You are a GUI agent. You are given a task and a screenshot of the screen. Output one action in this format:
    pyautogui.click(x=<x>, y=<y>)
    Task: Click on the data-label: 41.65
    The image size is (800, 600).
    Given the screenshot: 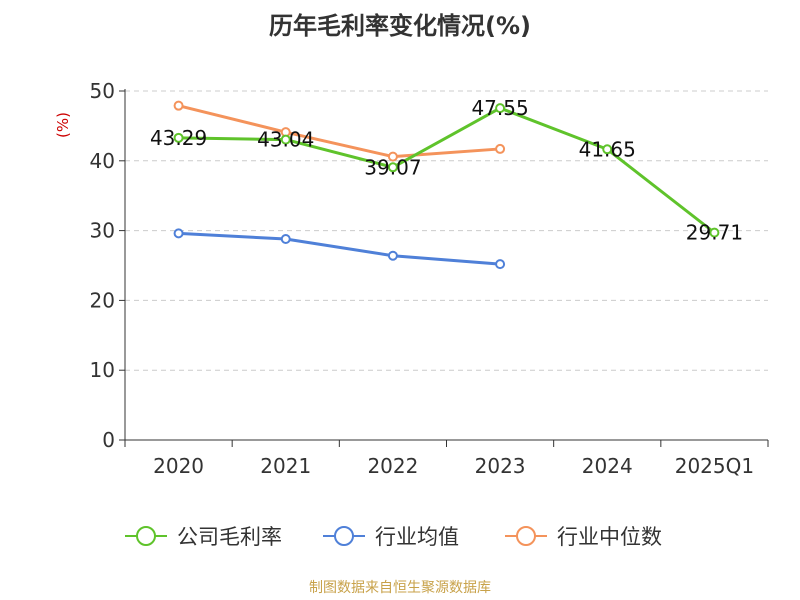 What is the action you would take?
    pyautogui.click(x=607, y=149)
    